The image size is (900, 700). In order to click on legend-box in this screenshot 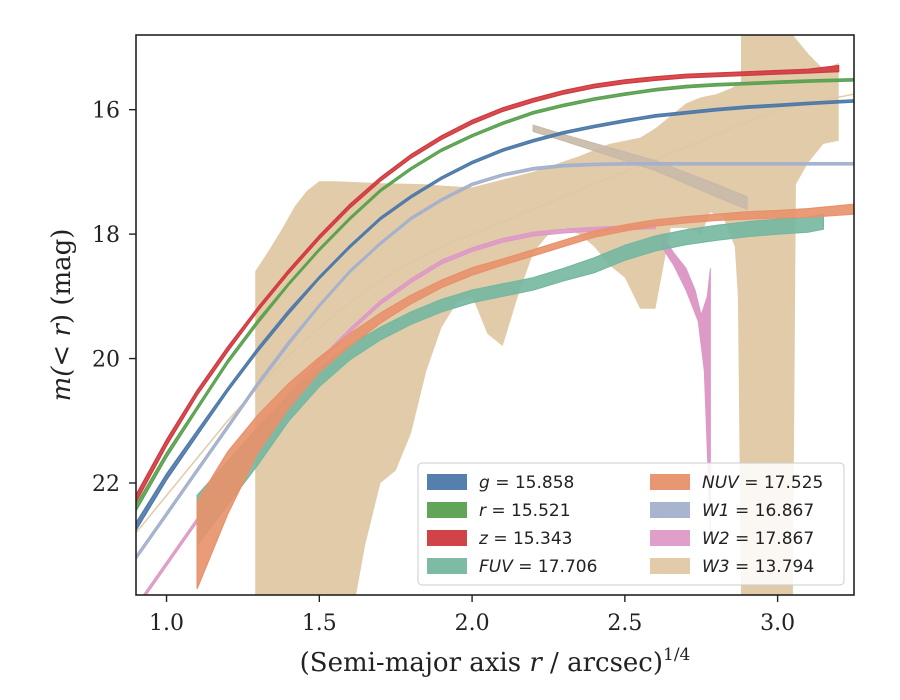, I will do `click(631, 524)`.